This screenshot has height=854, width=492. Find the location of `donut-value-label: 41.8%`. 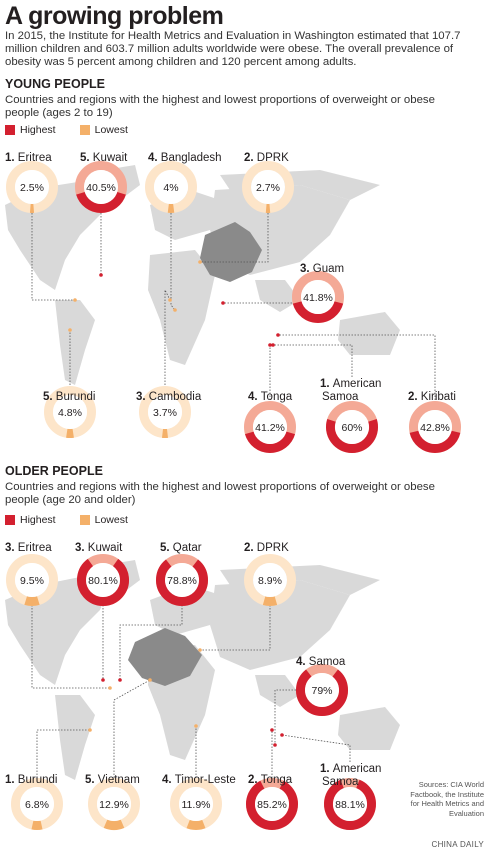

donut-value-label: 41.8% is located at coordinates (318, 298).